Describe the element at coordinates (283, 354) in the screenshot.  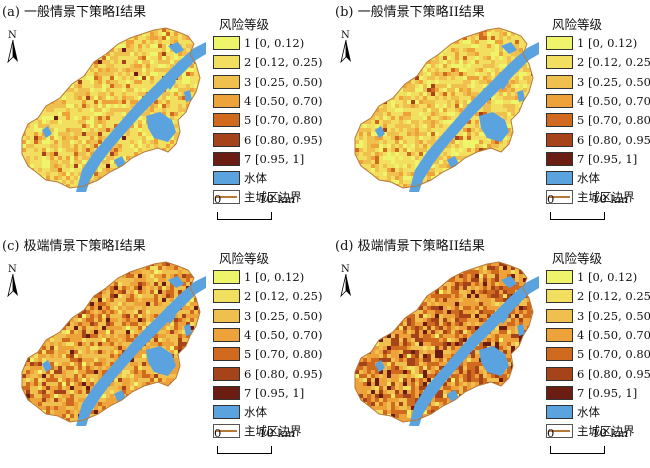
I see `legend-label: 5 [0.70, 0.80)` at that location.